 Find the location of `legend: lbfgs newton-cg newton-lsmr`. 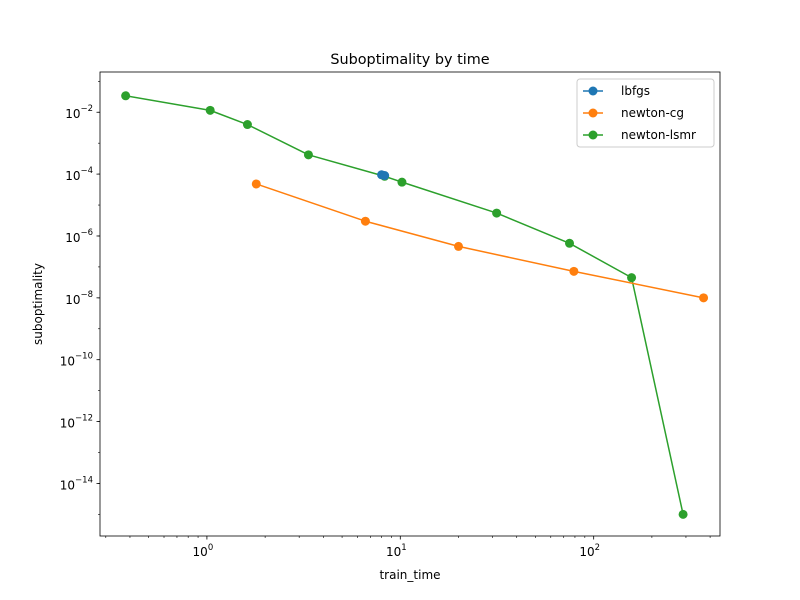

legend: lbfgs newton-cg newton-lsmr is located at coordinates (645, 113).